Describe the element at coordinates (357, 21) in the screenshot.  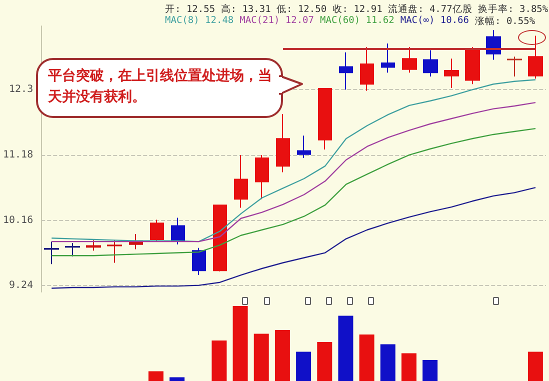
I see `text: MAC(60) 11.62` at that location.